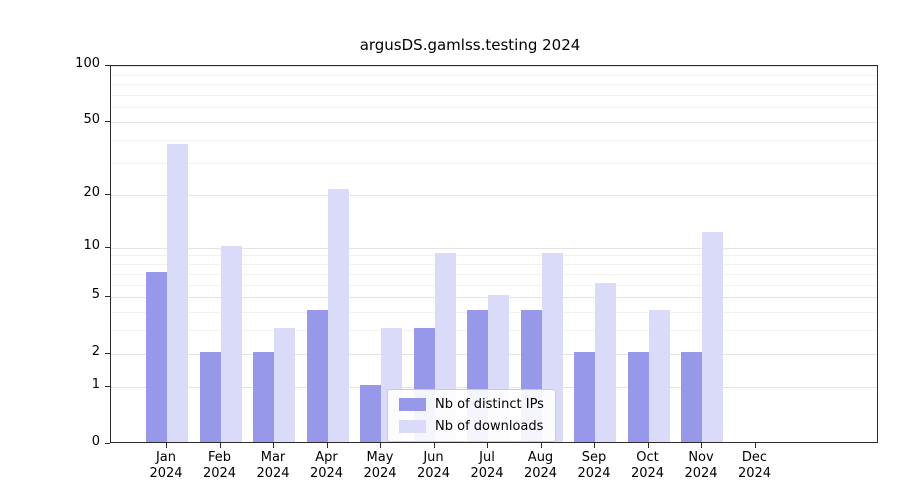  I want to click on y-tick-label: 10, so click(91, 245).